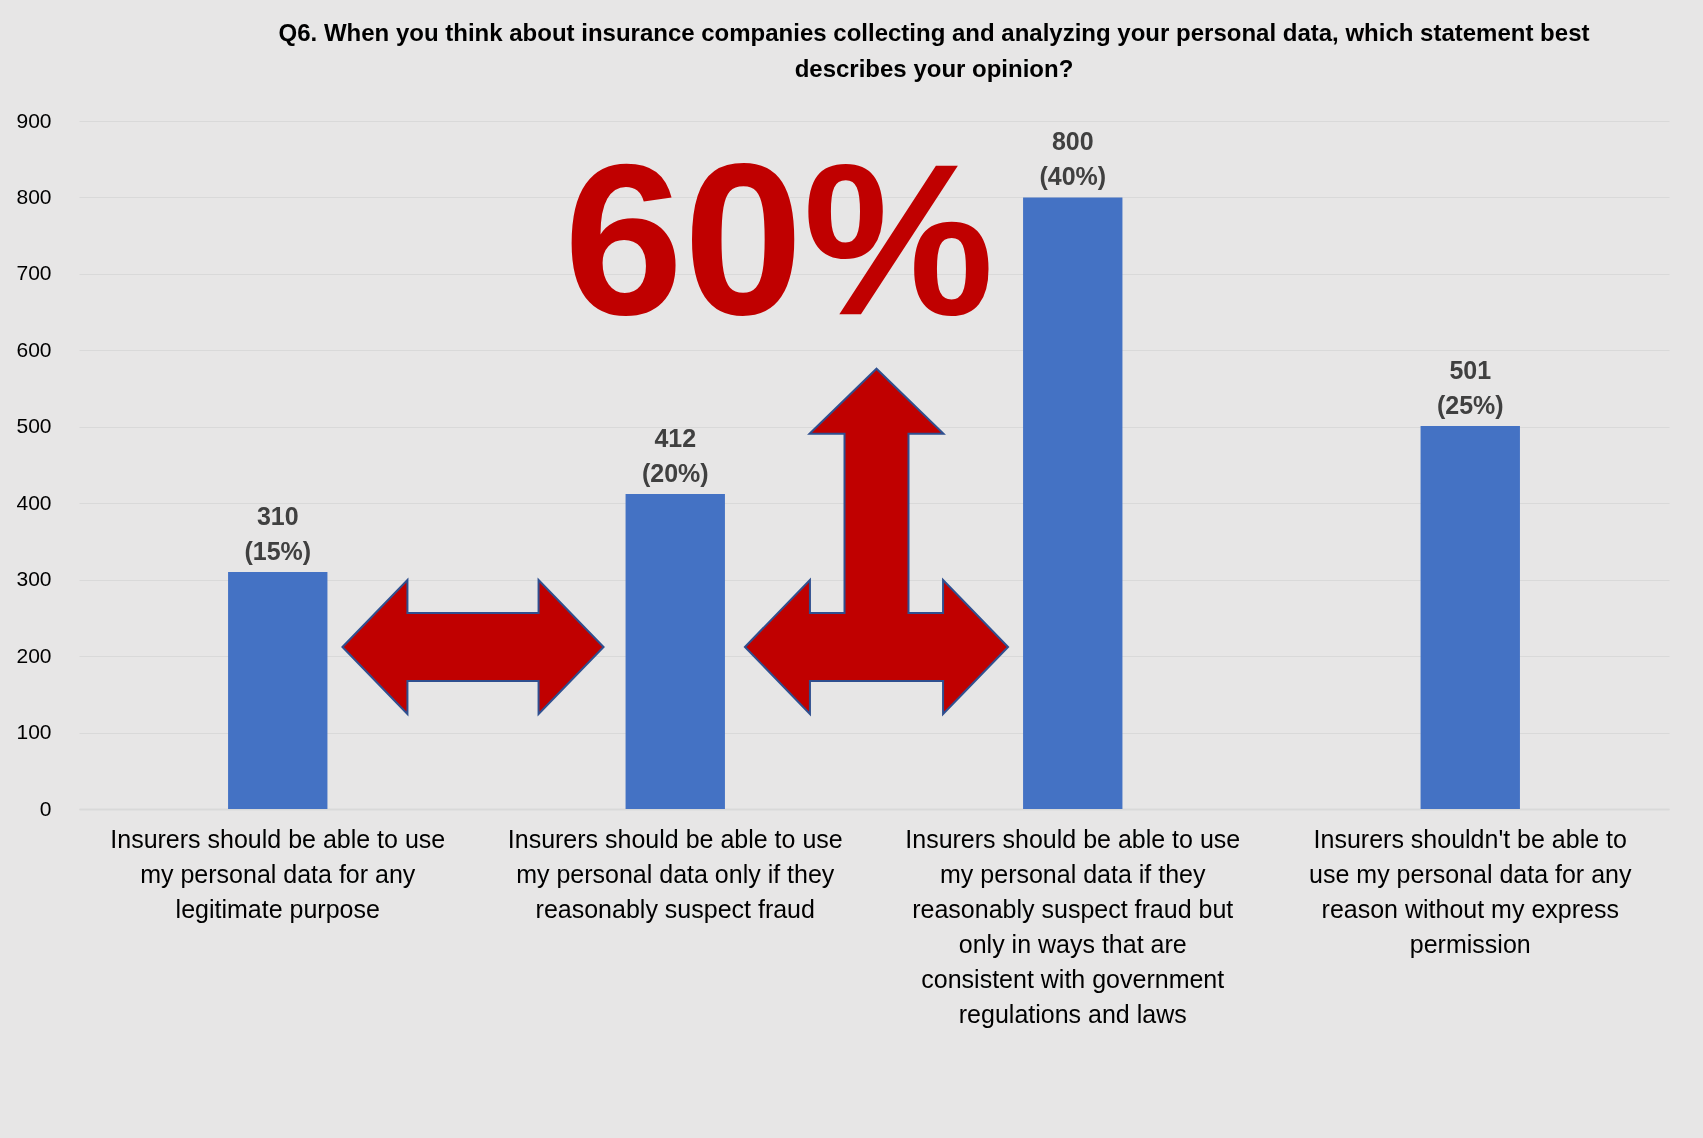 This screenshot has height=1138, width=1703. I want to click on x-tick-label: Insurers shouldn't be able to use my personal data for any reason without my express permission, so click(1470, 891).